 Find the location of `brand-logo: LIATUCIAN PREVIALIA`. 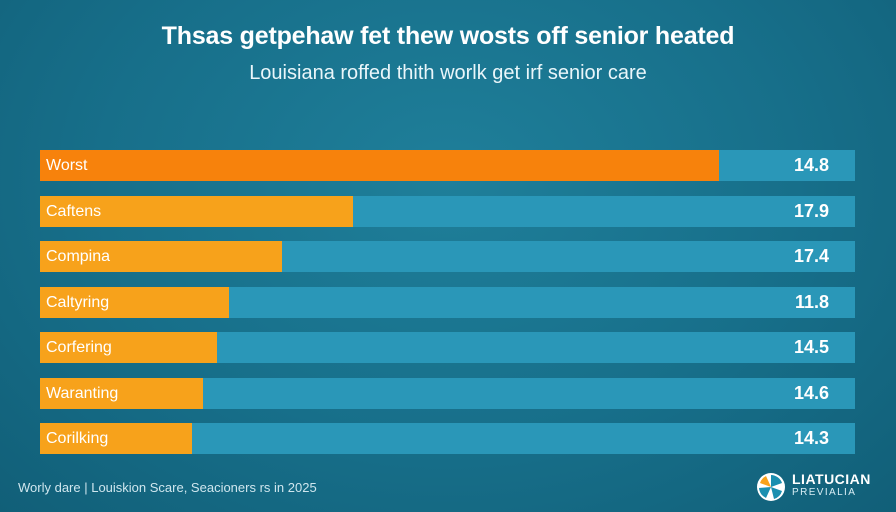

brand-logo: LIATUCIAN PREVIALIA is located at coordinates (816, 486).